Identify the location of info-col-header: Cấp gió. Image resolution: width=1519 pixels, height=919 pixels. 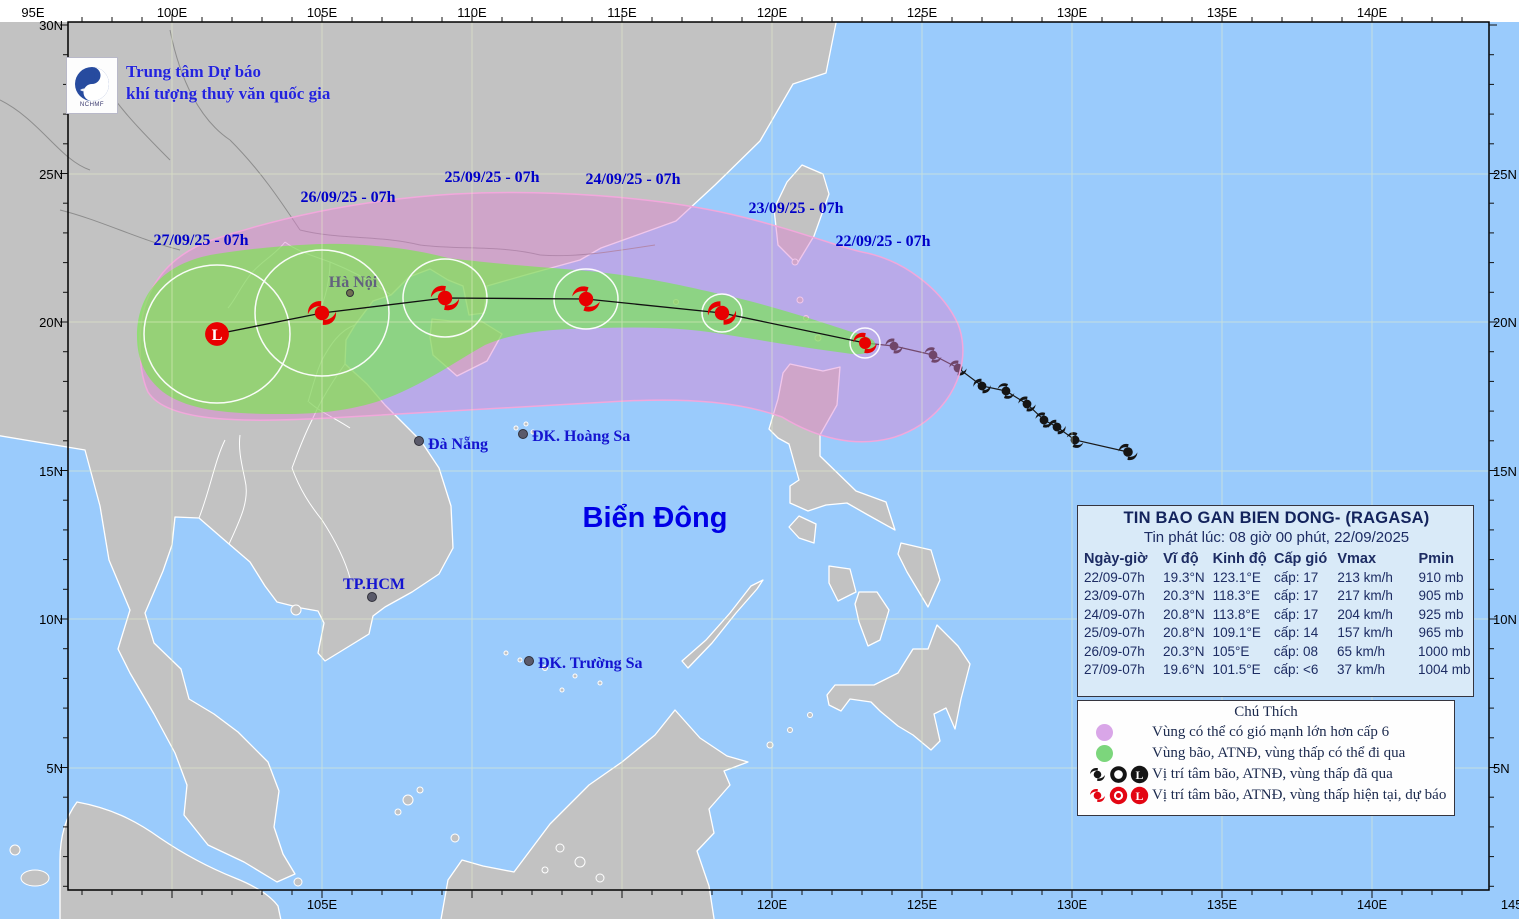
(1301, 559).